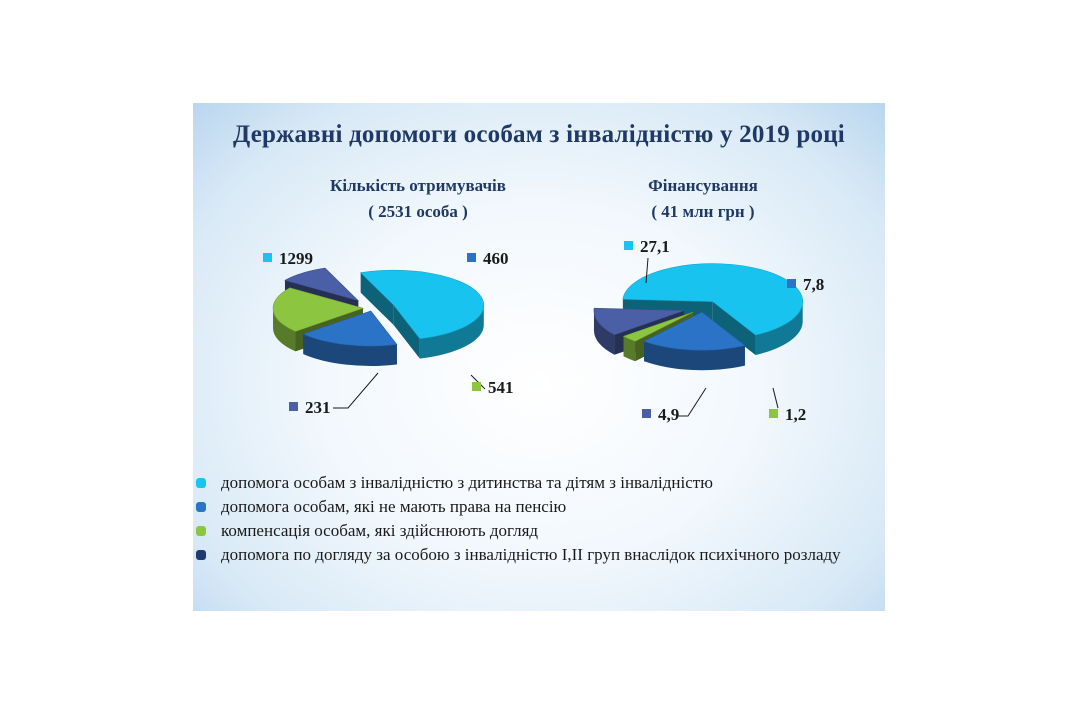 Image resolution: width=1080 pixels, height=720 pixels. I want to click on data-label-1: 460, so click(488, 258).